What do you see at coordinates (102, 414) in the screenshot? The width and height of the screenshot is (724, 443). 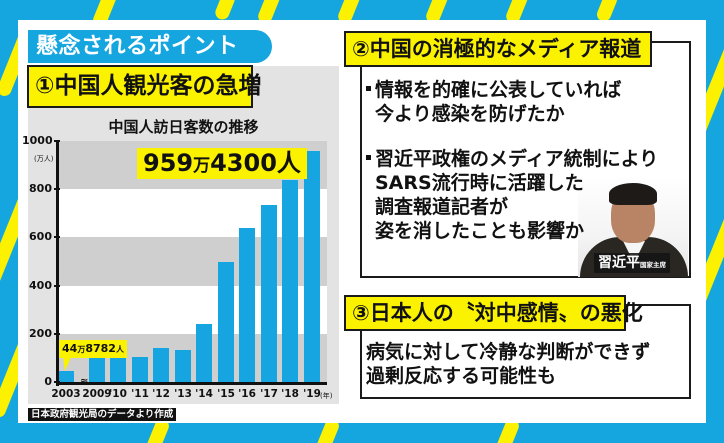 I see `data-source-label: 日本政府観光局のデータより作成` at bounding box center [102, 414].